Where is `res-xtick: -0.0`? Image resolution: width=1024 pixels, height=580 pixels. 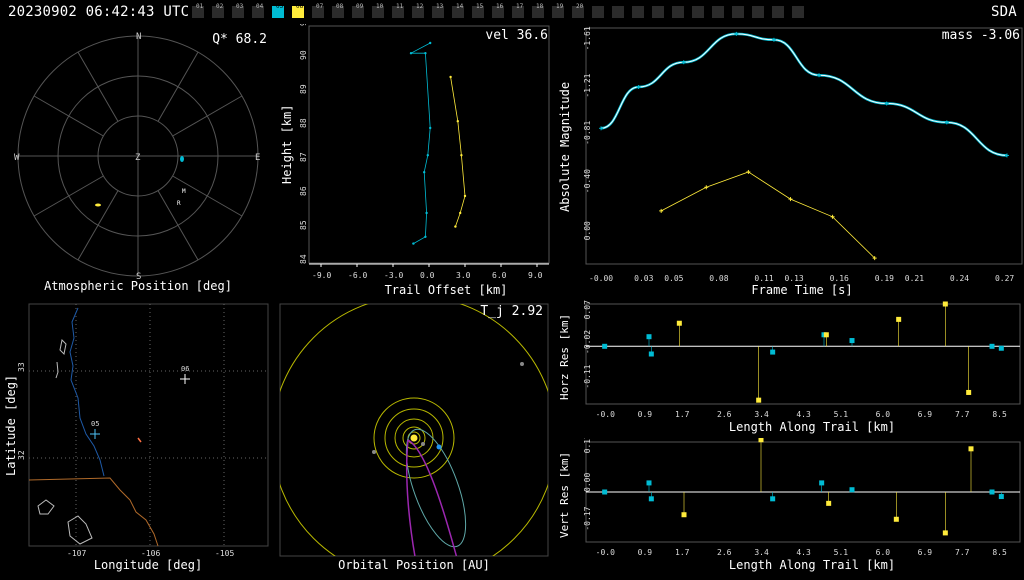
res-xtick: -0.0 is located at coordinates (605, 414).